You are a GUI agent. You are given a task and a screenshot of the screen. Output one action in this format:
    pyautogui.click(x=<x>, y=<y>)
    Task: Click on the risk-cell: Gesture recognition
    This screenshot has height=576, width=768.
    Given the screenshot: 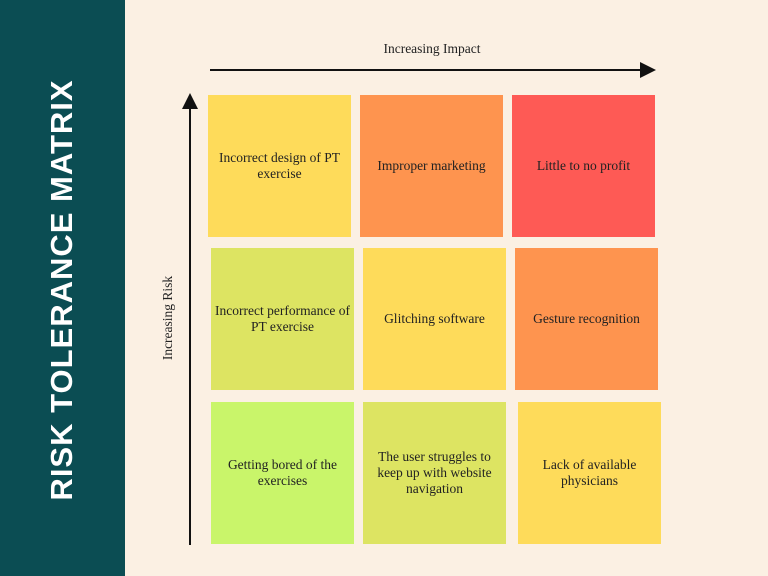 What is the action you would take?
    pyautogui.click(x=586, y=319)
    